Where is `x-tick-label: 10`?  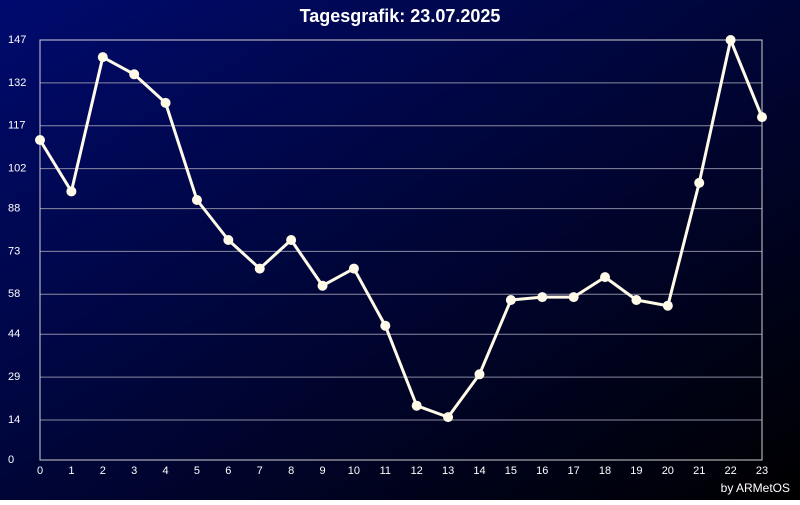
x-tick-label: 10 is located at coordinates (354, 471).